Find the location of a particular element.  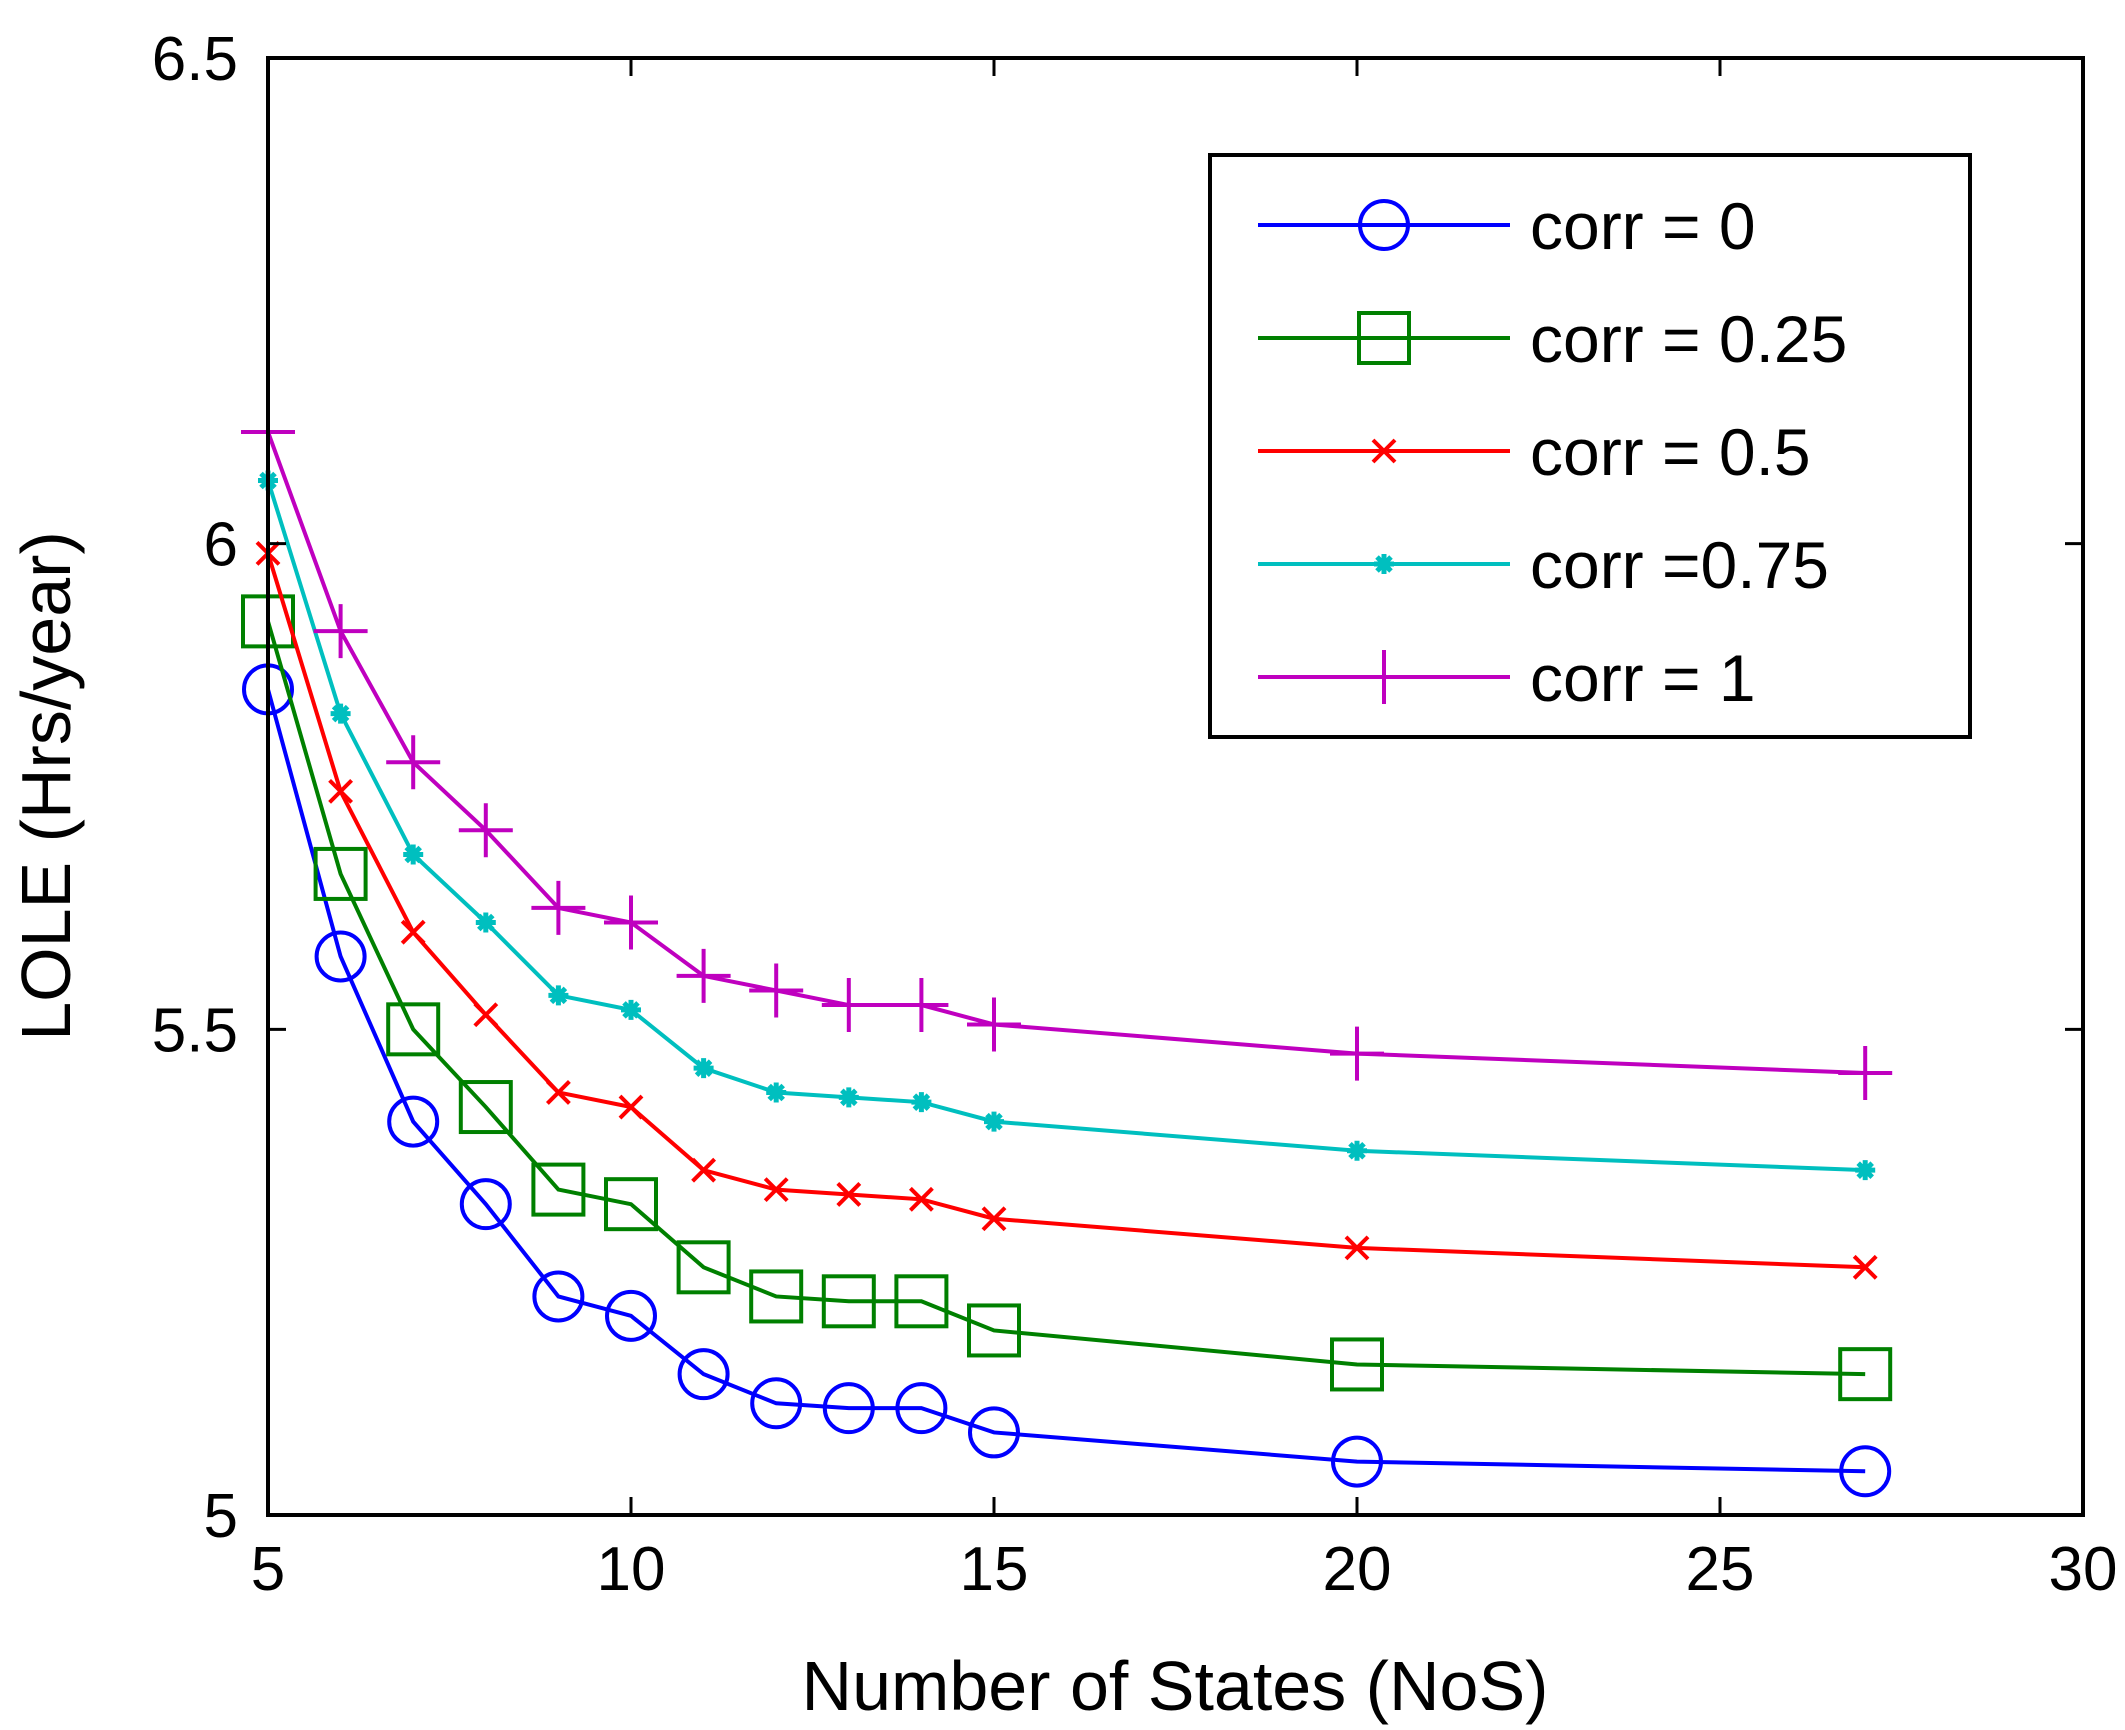

x-tick-label-3: 20 is located at coordinates (1357, 1569).